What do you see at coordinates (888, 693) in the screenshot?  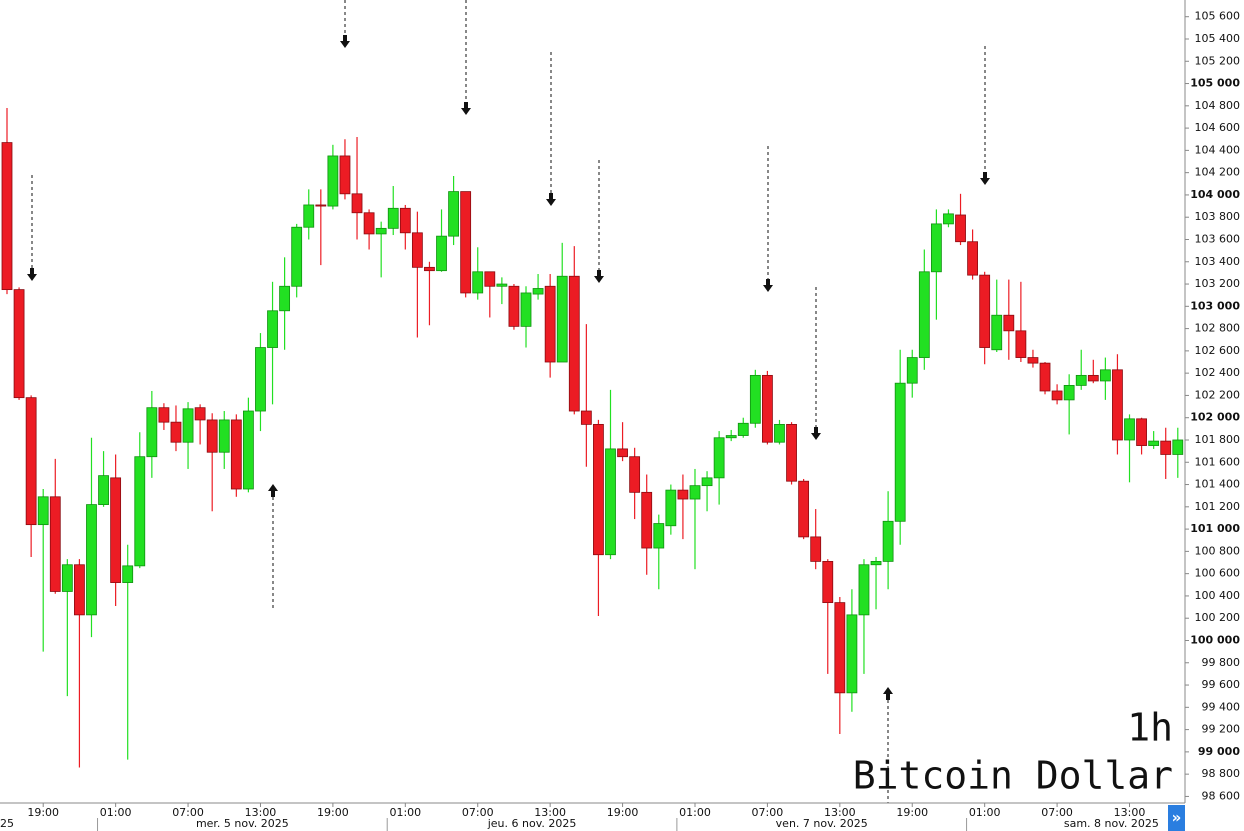 I see `signal-up-arrow` at bounding box center [888, 693].